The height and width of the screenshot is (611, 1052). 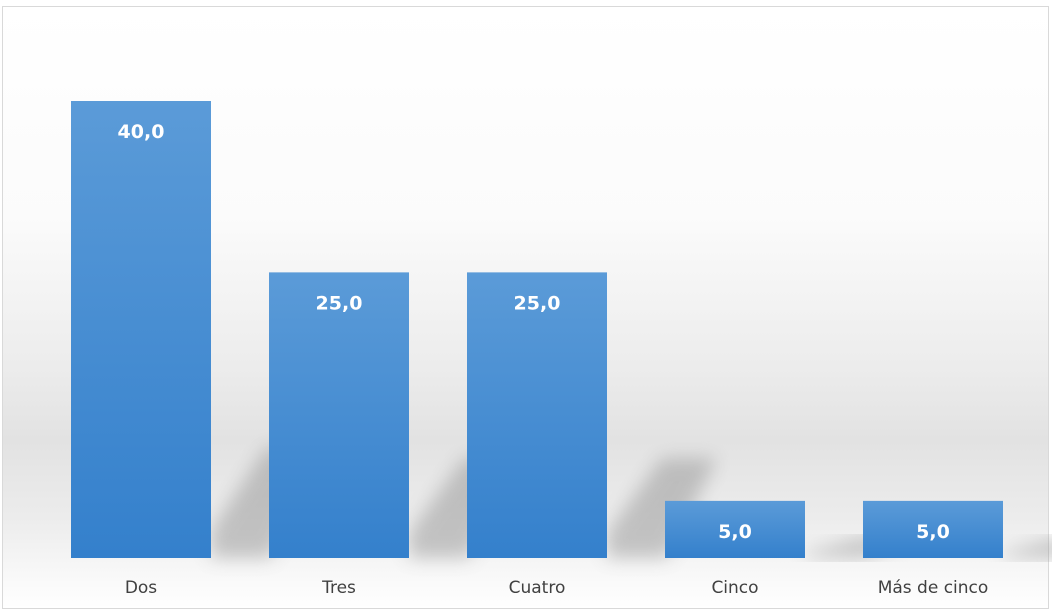 What do you see at coordinates (141, 329) in the screenshot?
I see `bar-dos` at bounding box center [141, 329].